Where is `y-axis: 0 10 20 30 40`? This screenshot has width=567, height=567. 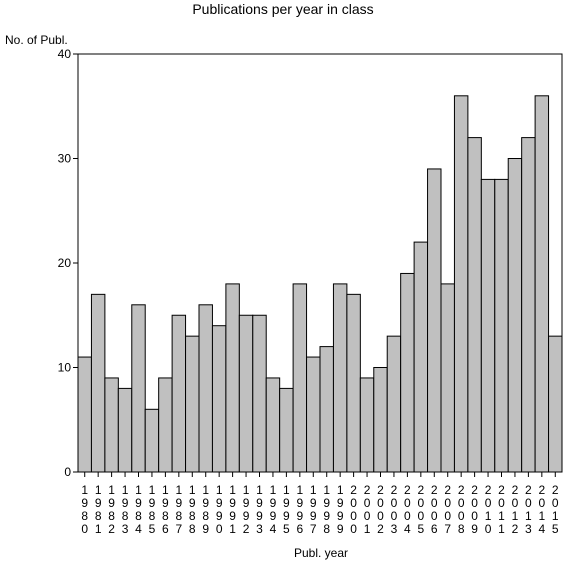 y-axis: 0 10 20 30 40 is located at coordinates (68, 263).